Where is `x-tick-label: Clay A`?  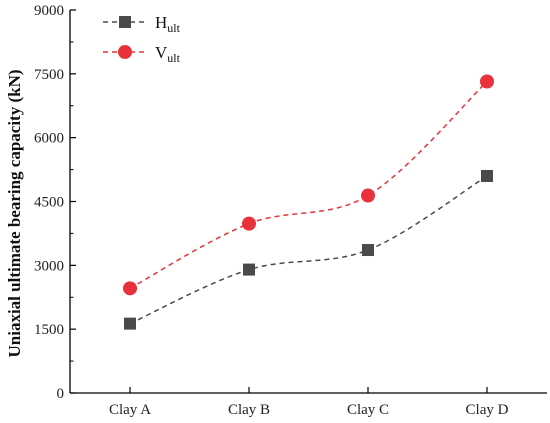 x-tick-label: Clay A is located at coordinates (130, 410).